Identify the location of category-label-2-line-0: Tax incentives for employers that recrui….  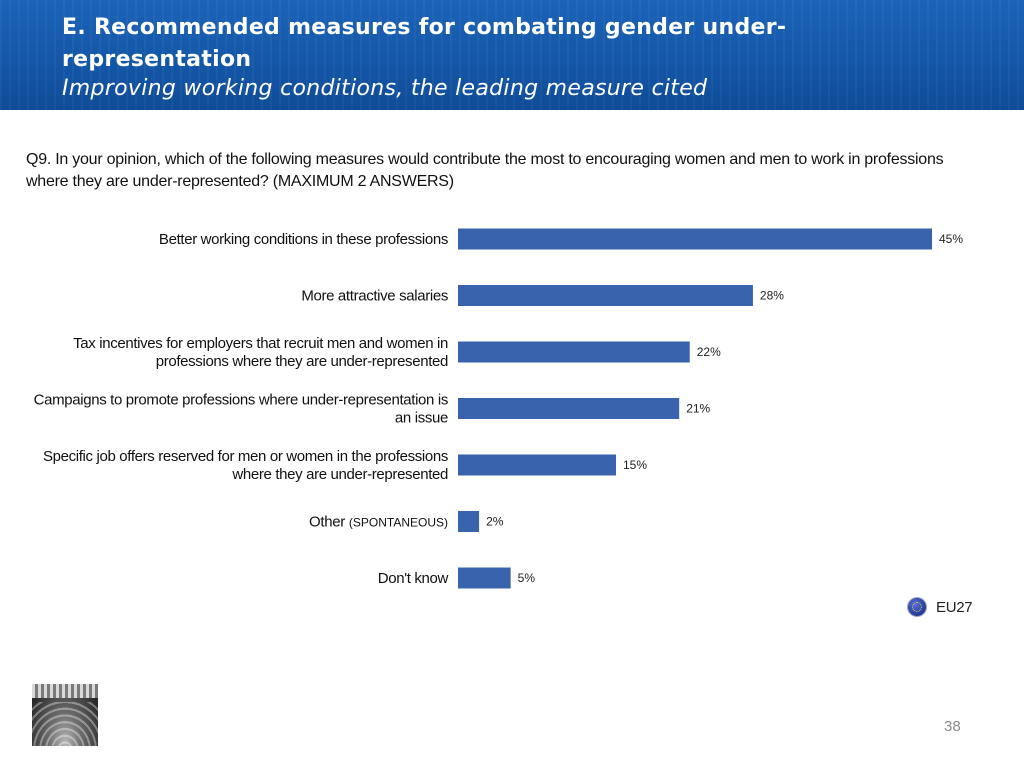
(260, 343).